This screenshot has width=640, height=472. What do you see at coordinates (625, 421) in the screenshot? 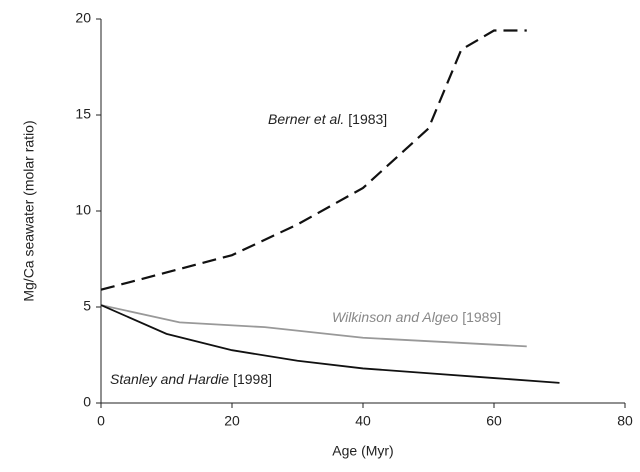
I see `x-tick-label: 80` at bounding box center [625, 421].